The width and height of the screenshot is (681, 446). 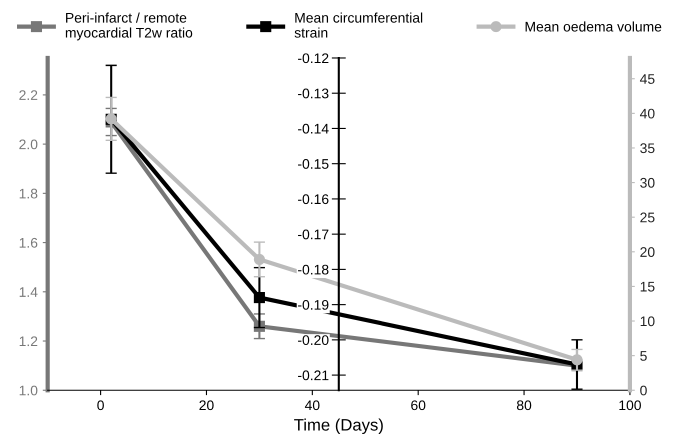 What do you see at coordinates (358, 25) in the screenshot?
I see `legend-label: Mean circumferential strain` at bounding box center [358, 25].